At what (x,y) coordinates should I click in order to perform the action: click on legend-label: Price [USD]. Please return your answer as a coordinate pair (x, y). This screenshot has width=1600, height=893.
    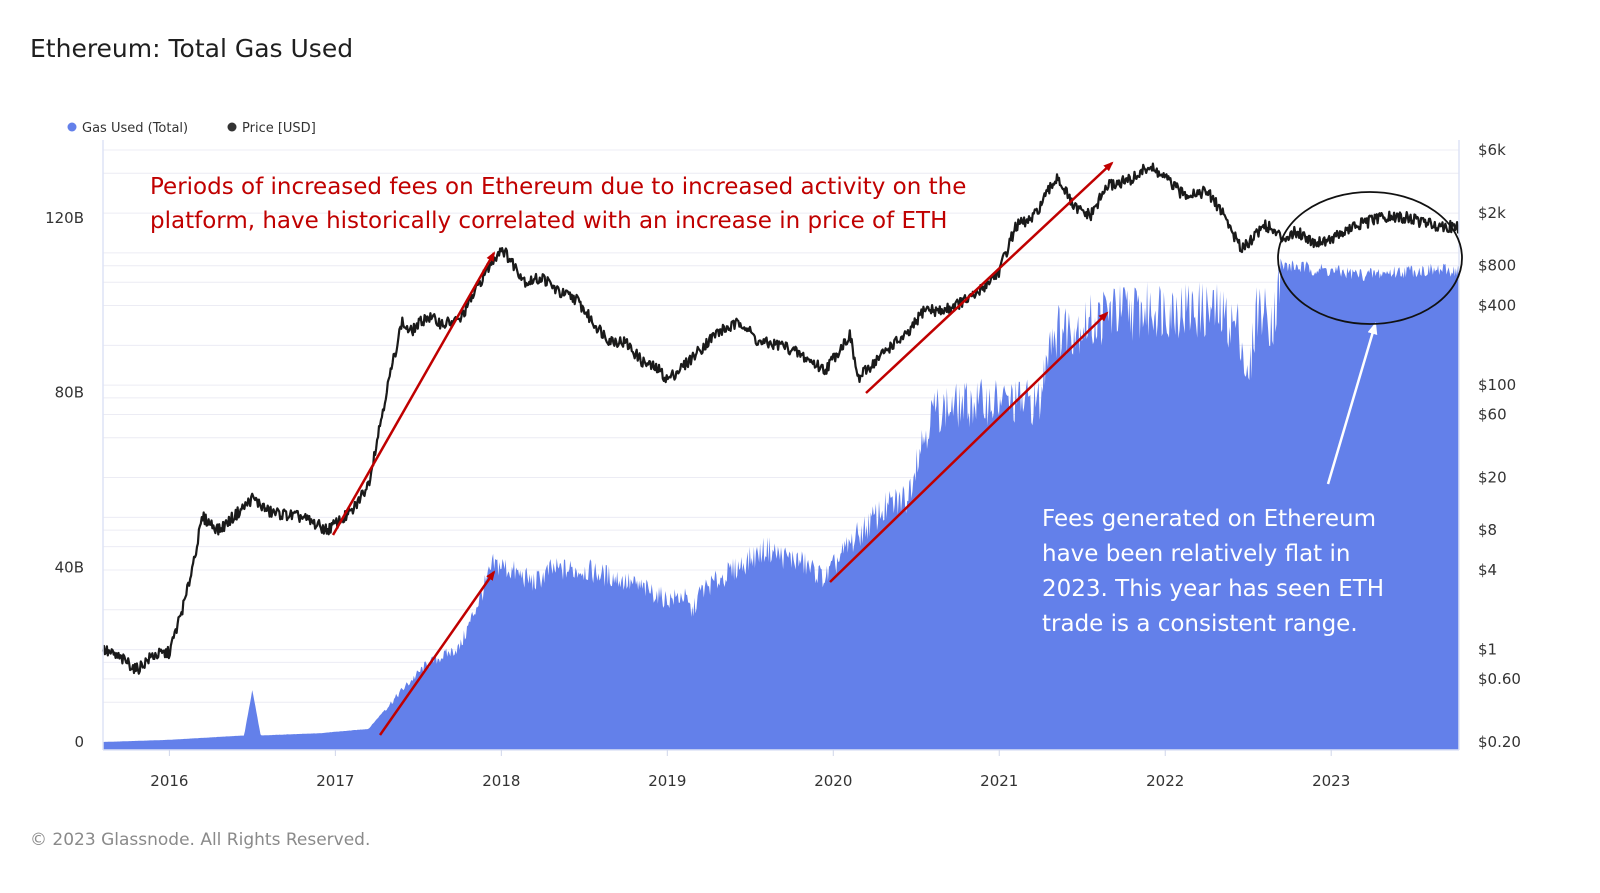
    Looking at the image, I should click on (279, 128).